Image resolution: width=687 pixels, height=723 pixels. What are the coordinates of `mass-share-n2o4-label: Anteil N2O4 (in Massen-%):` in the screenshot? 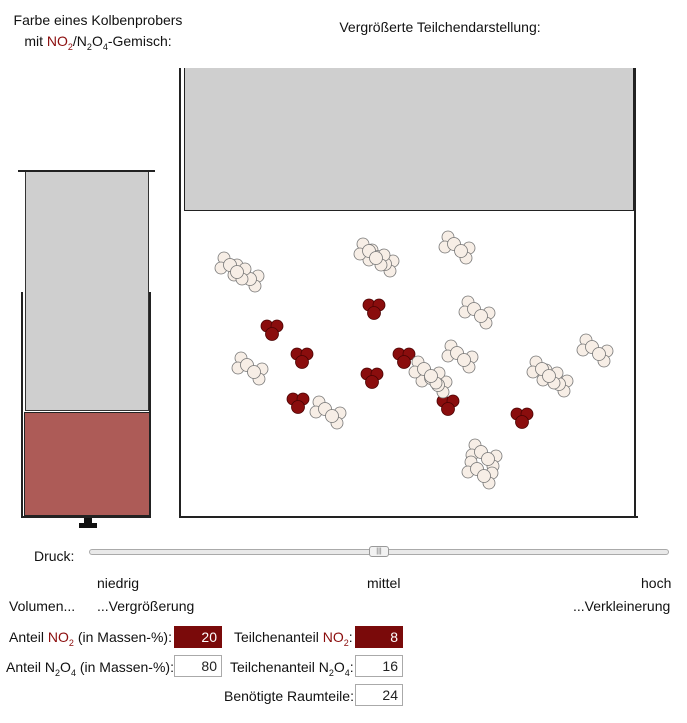 It's located at (90, 668).